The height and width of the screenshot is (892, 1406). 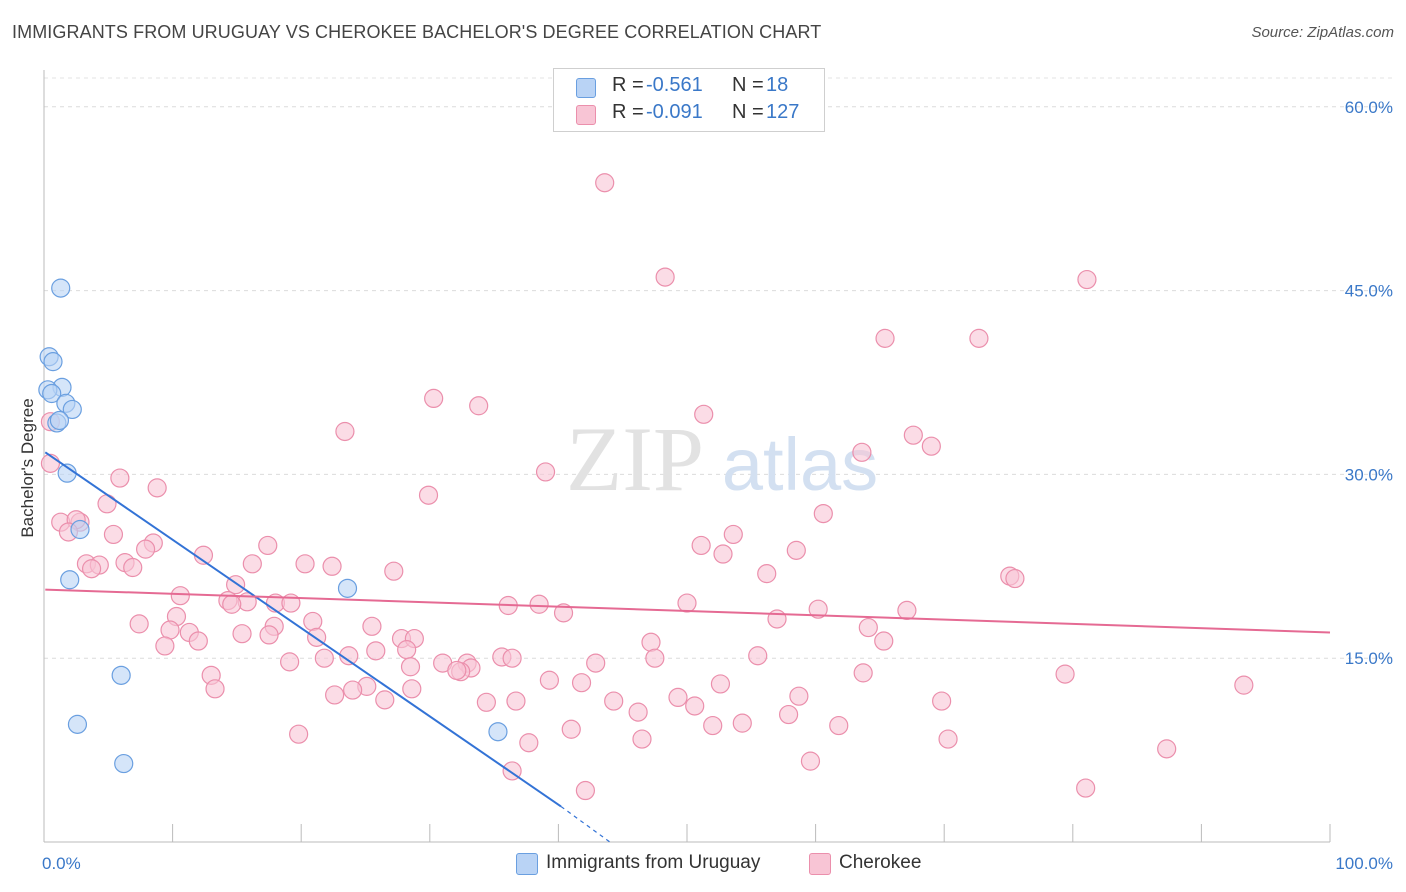 I want to click on y-tick-labels: 15.0% 30.0% 45.0% 60.0%, so click(x=1369, y=383).